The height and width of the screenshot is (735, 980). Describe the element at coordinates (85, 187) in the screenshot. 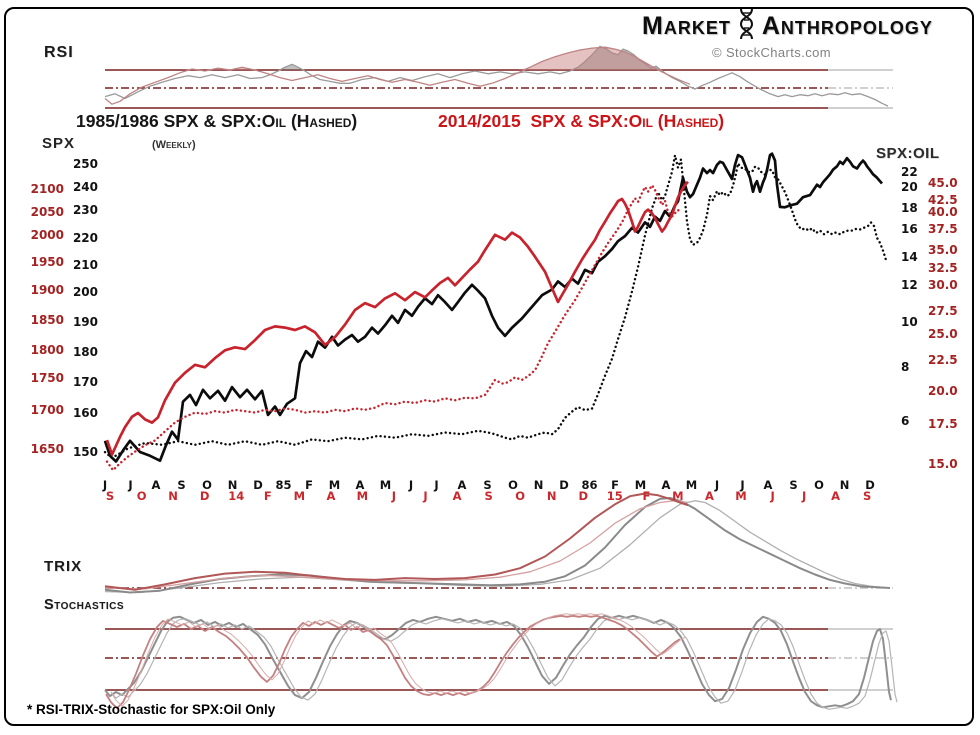

I see `left-black-ticks: 240` at that location.